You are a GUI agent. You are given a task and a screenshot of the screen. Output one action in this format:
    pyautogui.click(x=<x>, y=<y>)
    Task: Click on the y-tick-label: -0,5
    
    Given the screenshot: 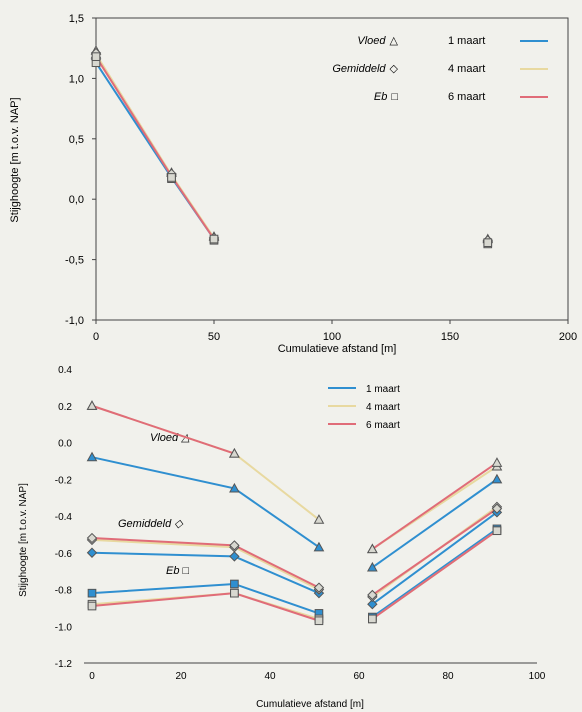 What is the action you would take?
    pyautogui.click(x=74, y=261)
    